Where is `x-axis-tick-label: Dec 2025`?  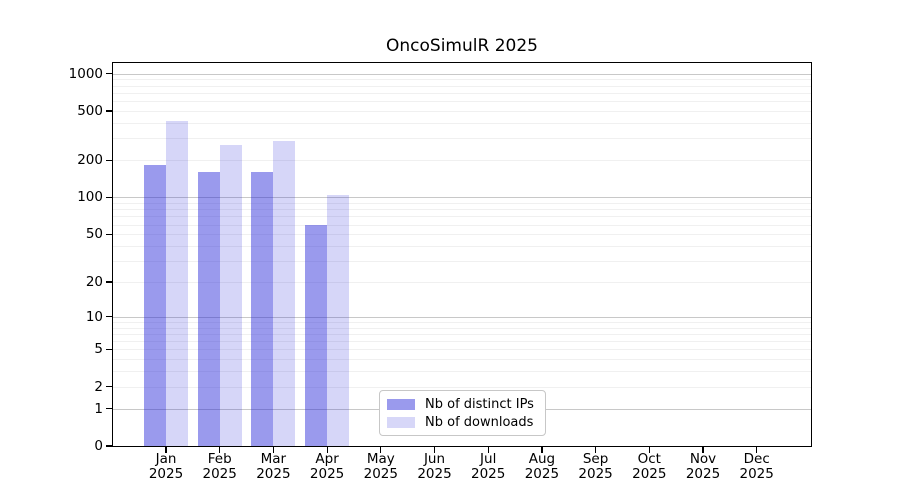 x-axis-tick-label: Dec 2025 is located at coordinates (757, 467).